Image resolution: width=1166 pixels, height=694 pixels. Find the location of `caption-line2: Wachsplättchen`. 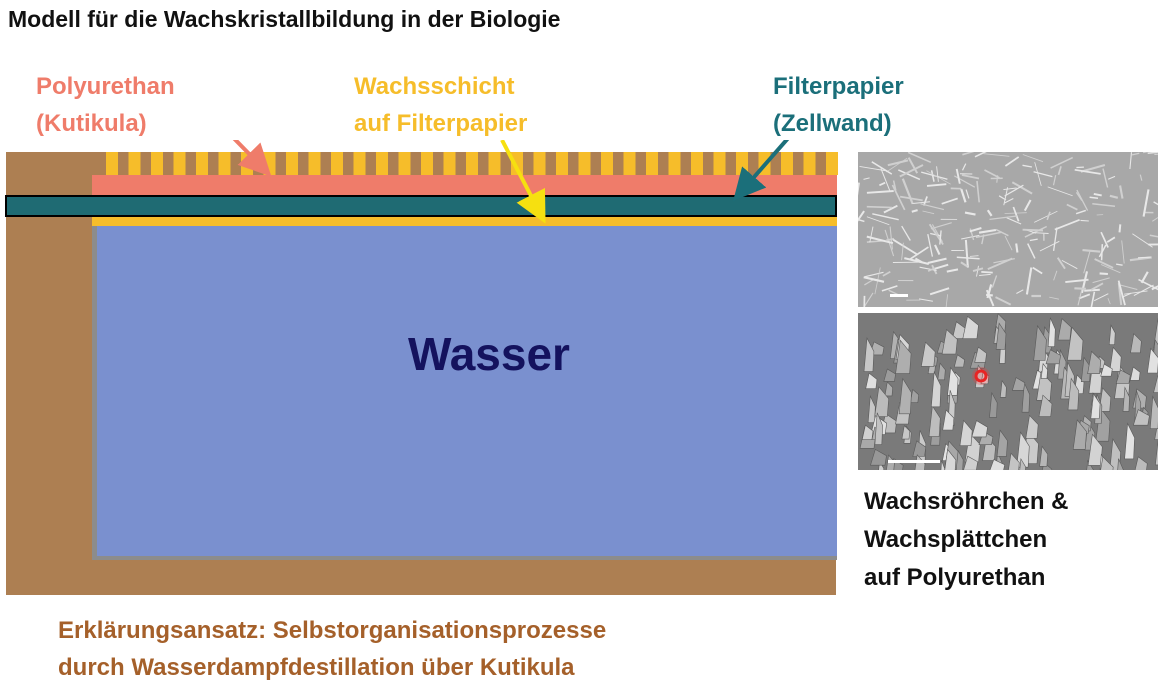

caption-line2: Wachsplättchen is located at coordinates (956, 539).